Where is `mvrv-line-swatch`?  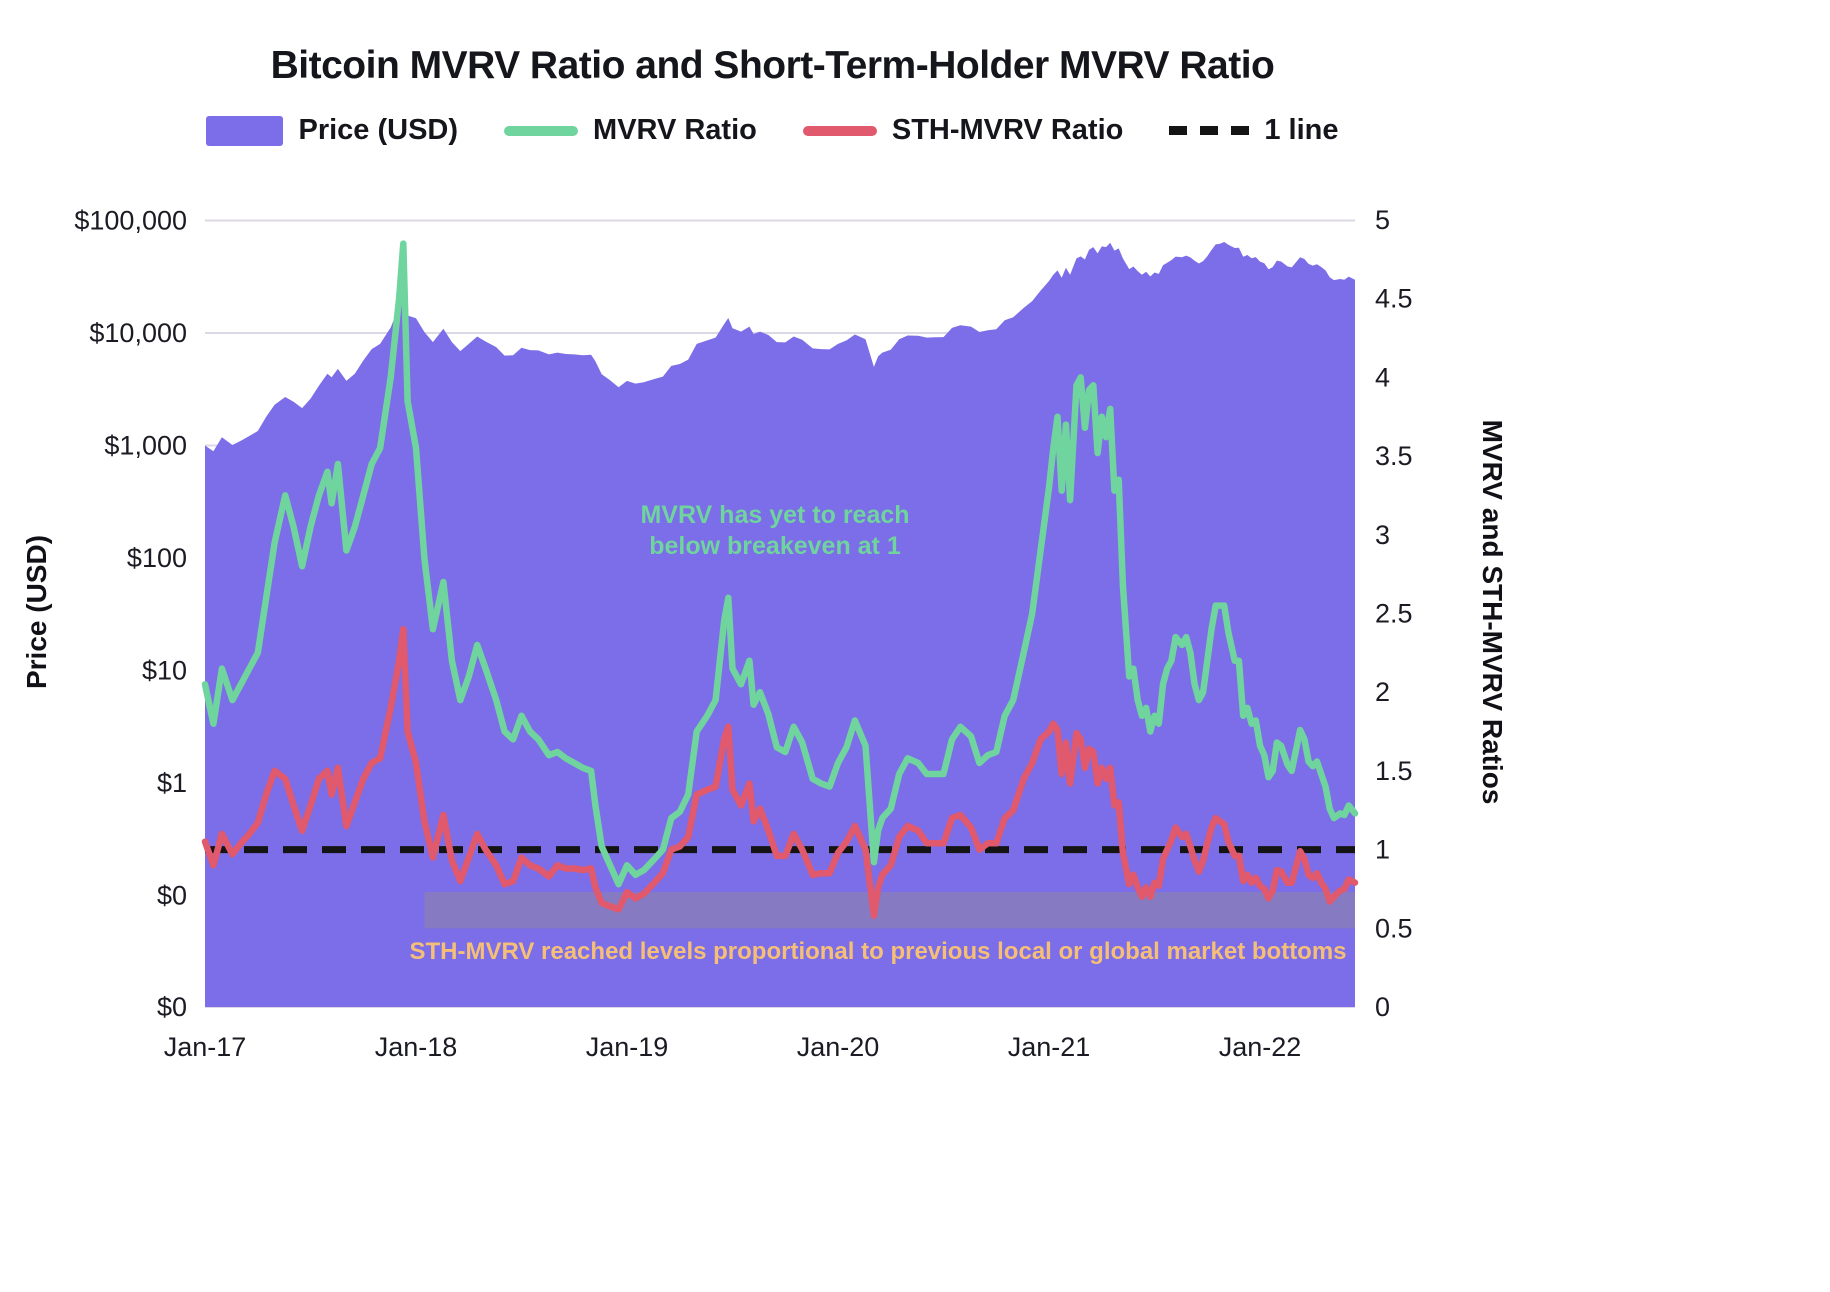 mvrv-line-swatch is located at coordinates (541, 130).